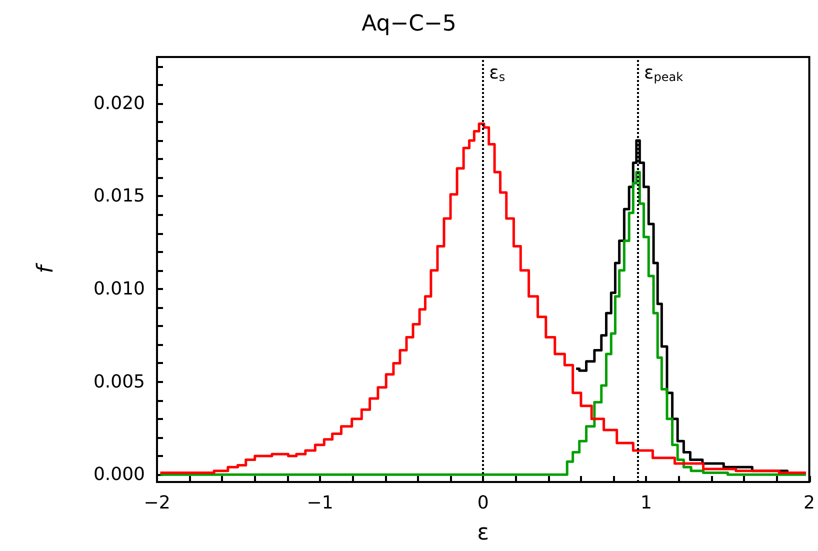  Describe the element at coordinates (119, 381) in the screenshot. I see `y-tick-label: 0.005` at that location.